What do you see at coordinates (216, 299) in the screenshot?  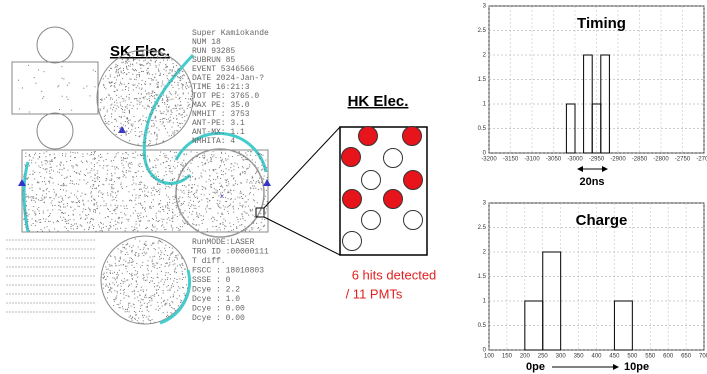 I see `run-info: Dcye : 1.0` at bounding box center [216, 299].